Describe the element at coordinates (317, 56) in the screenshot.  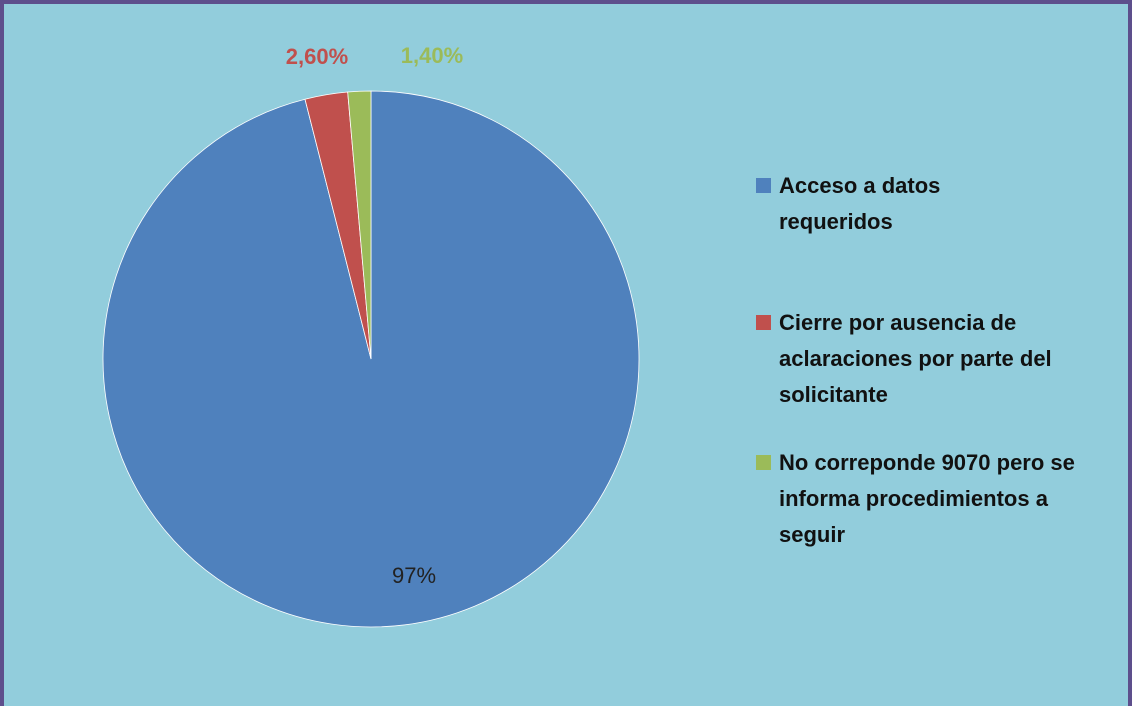
I see `data-label: 2,60%` at that location.